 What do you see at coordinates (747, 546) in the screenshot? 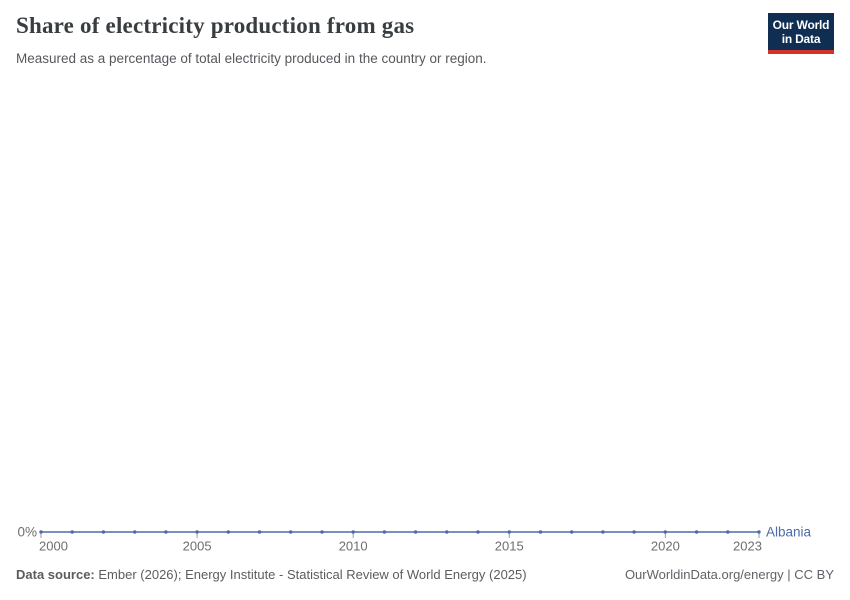
I see `x-axis-tick-label: 2023` at bounding box center [747, 546].